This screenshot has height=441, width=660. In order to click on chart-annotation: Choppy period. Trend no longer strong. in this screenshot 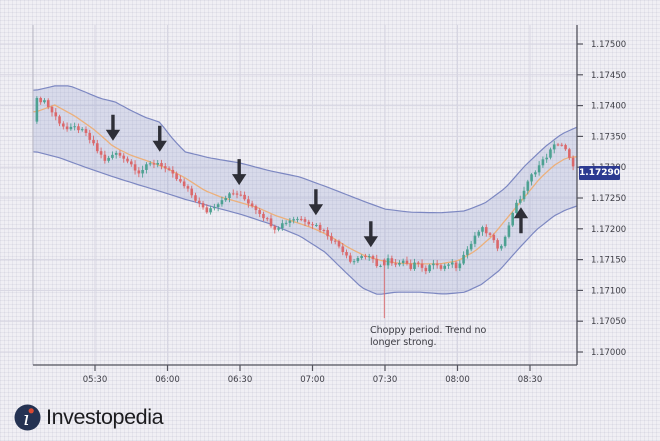, I will do `click(445, 336)`.